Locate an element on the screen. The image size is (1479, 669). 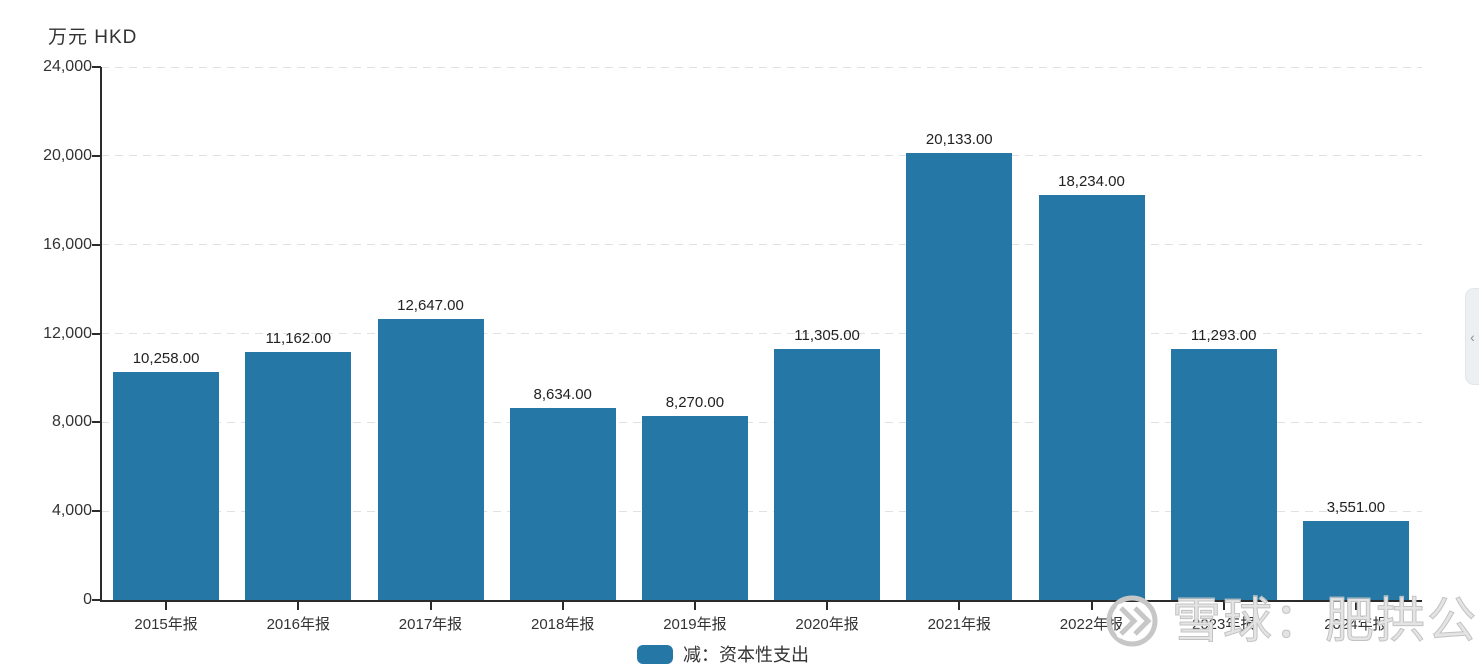
x-axis-tick-label: 2024年报 is located at coordinates (1356, 624).